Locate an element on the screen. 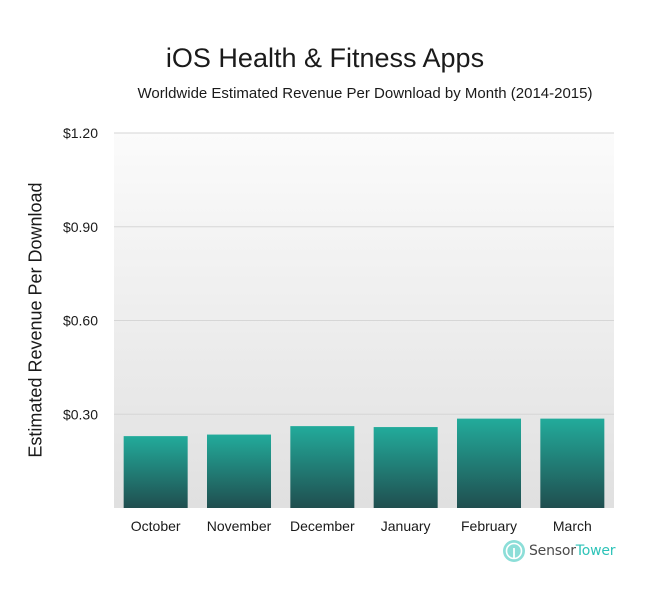 The height and width of the screenshot is (600, 650). x-tick-label: February is located at coordinates (489, 526).